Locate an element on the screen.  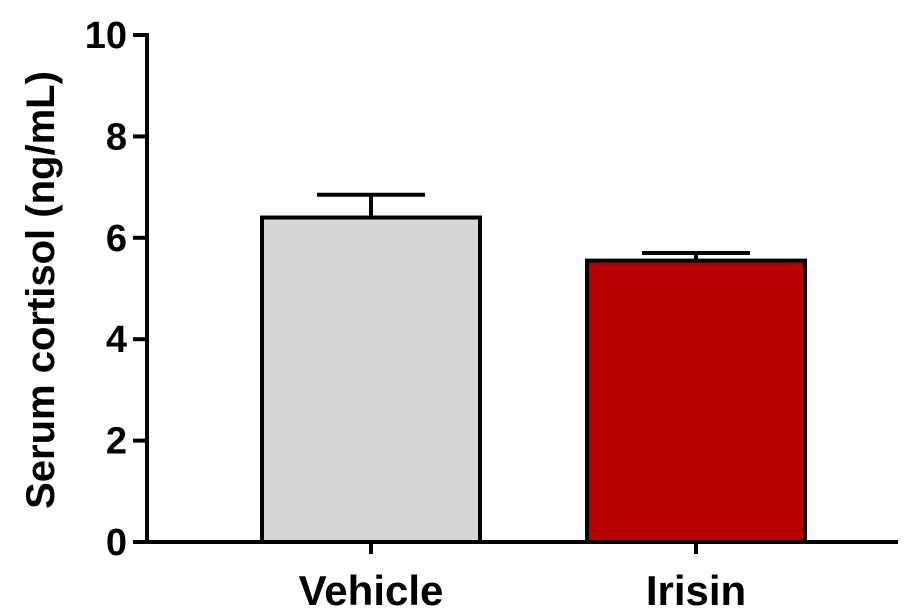
y-tick-label-8: 8 is located at coordinates (116, 137).